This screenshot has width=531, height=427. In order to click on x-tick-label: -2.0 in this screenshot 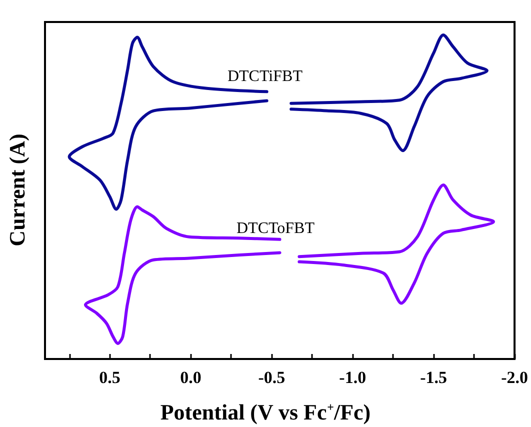, I will do `click(514, 377)`.